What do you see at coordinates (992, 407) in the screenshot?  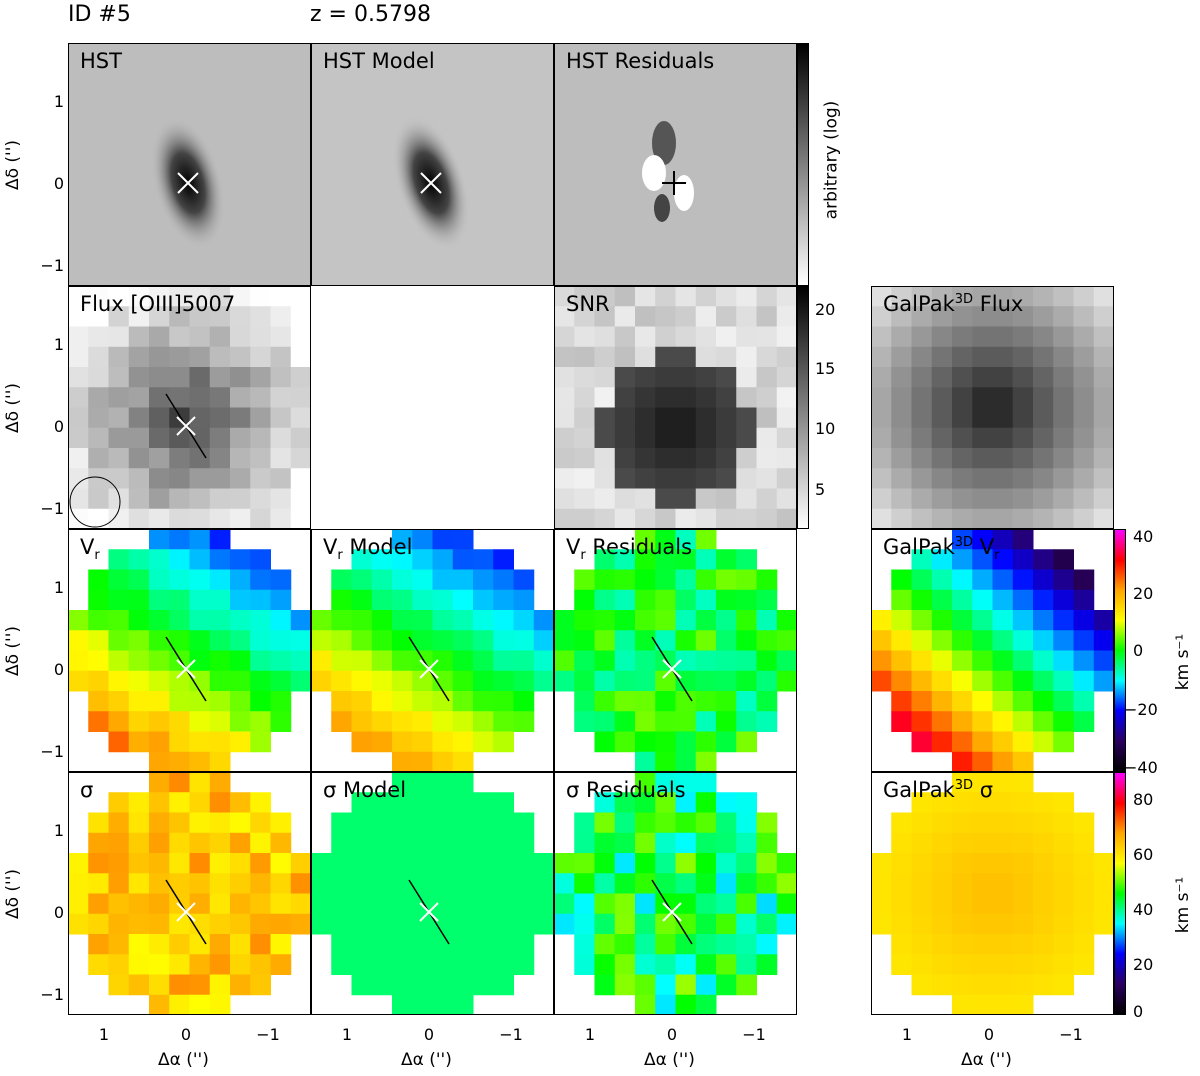 I see `galpak-flux-image` at bounding box center [992, 407].